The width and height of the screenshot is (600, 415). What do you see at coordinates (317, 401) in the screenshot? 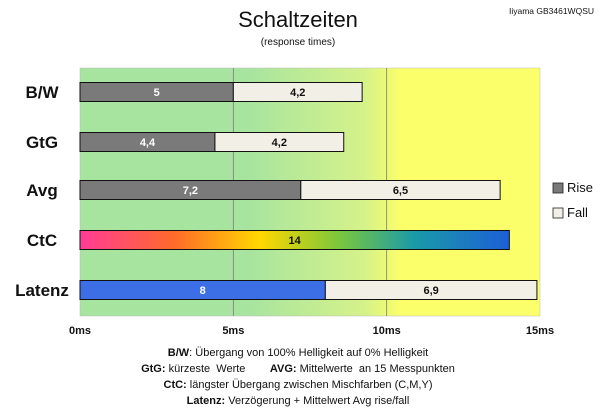
I see `footnote-latenz-text: Verzögerung + Mittelwert Avg rise/fall` at bounding box center [317, 401].